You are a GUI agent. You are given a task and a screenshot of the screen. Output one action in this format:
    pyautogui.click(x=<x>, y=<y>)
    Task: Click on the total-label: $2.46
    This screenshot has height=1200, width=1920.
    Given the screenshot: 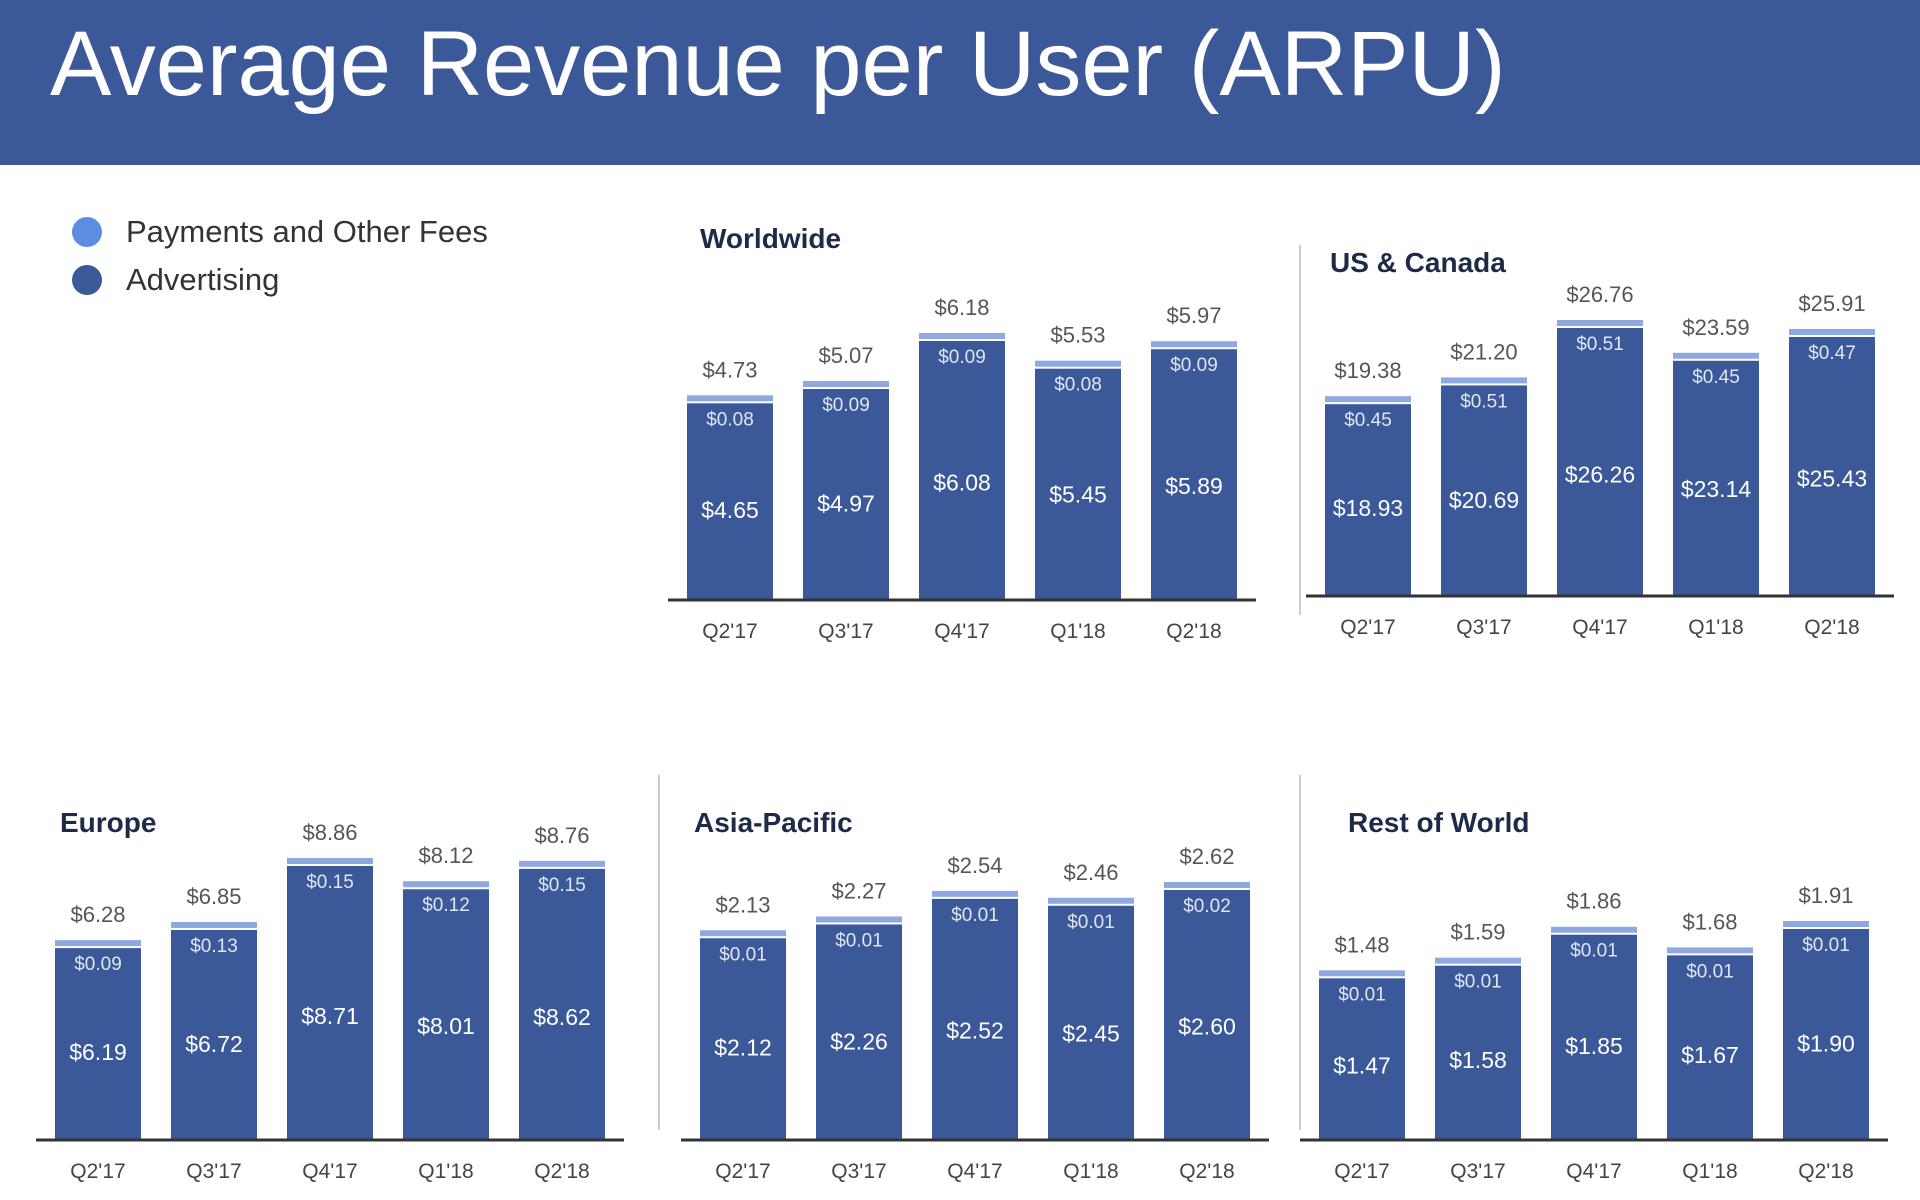 What is the action you would take?
    pyautogui.click(x=1090, y=872)
    